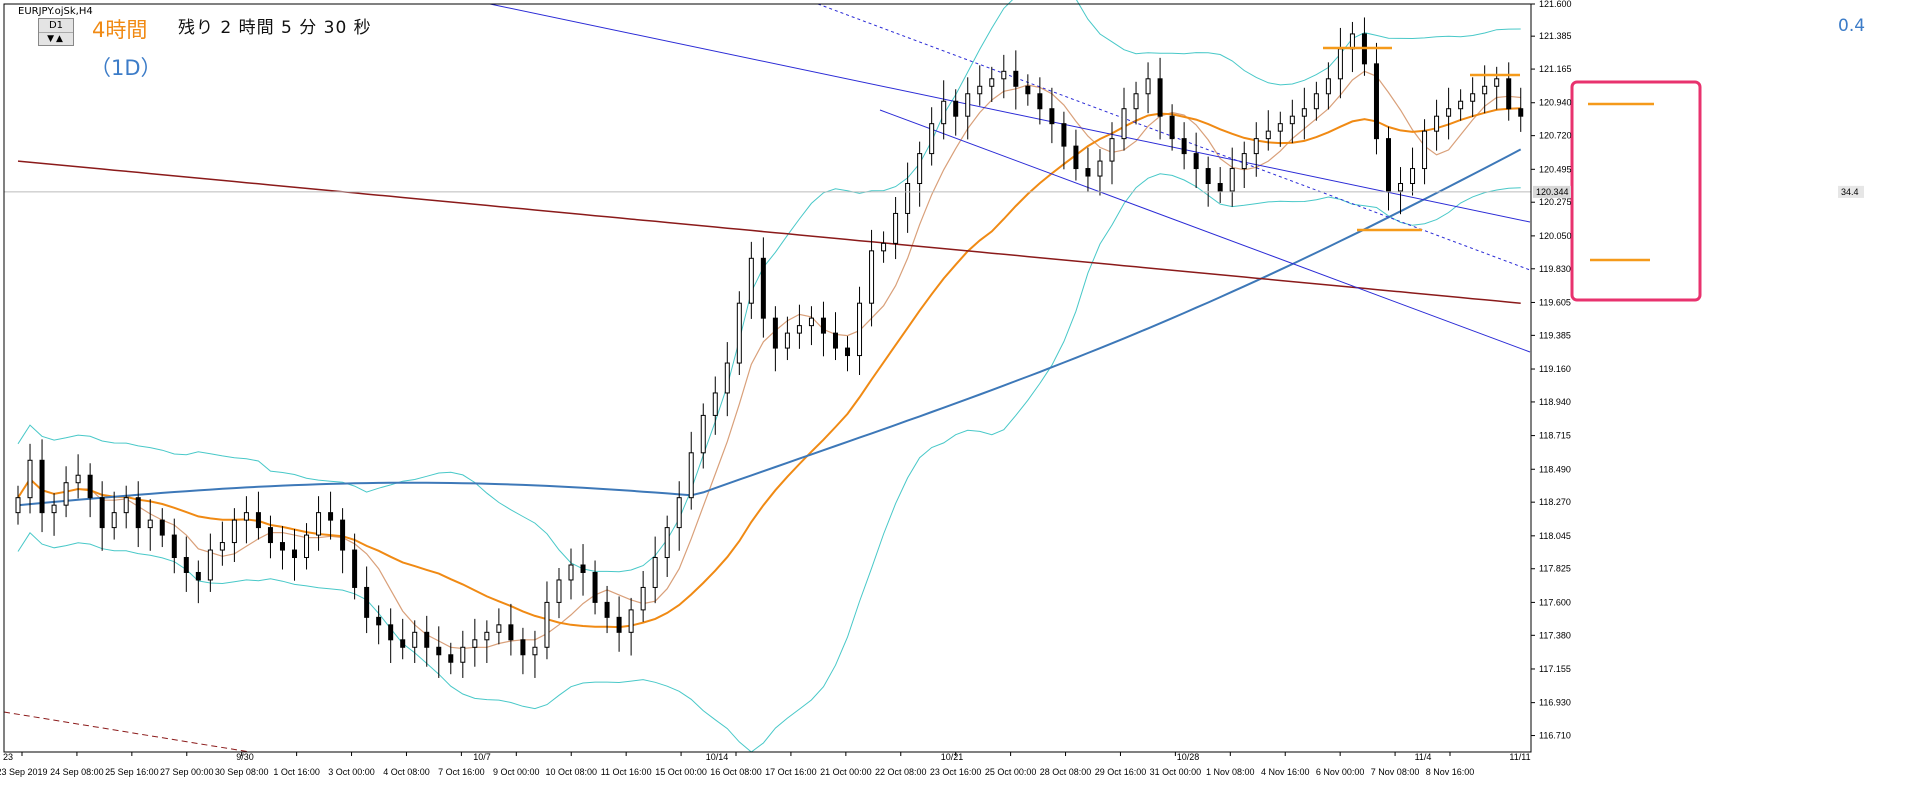  I want to click on x-tick-label: 15 Oct 00:00, so click(681, 772).